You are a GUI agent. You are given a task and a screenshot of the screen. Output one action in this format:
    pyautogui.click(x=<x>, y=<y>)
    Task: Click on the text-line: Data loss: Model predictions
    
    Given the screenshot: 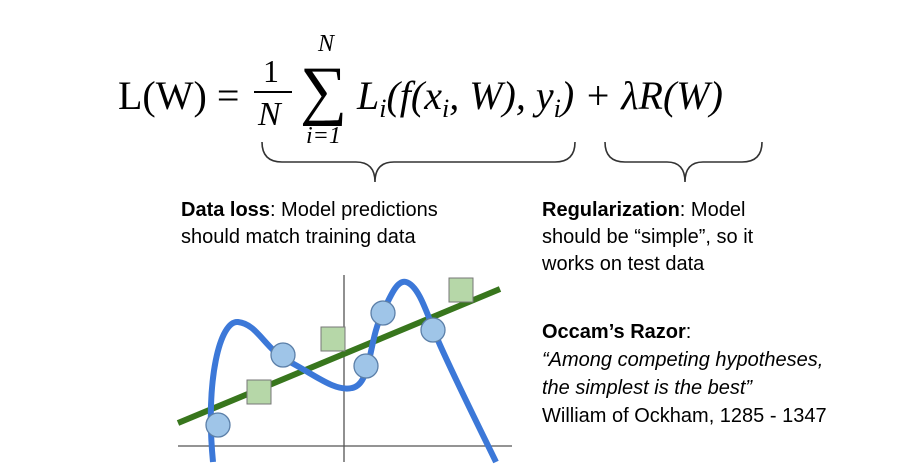 What is the action you would take?
    pyautogui.click(x=309, y=210)
    